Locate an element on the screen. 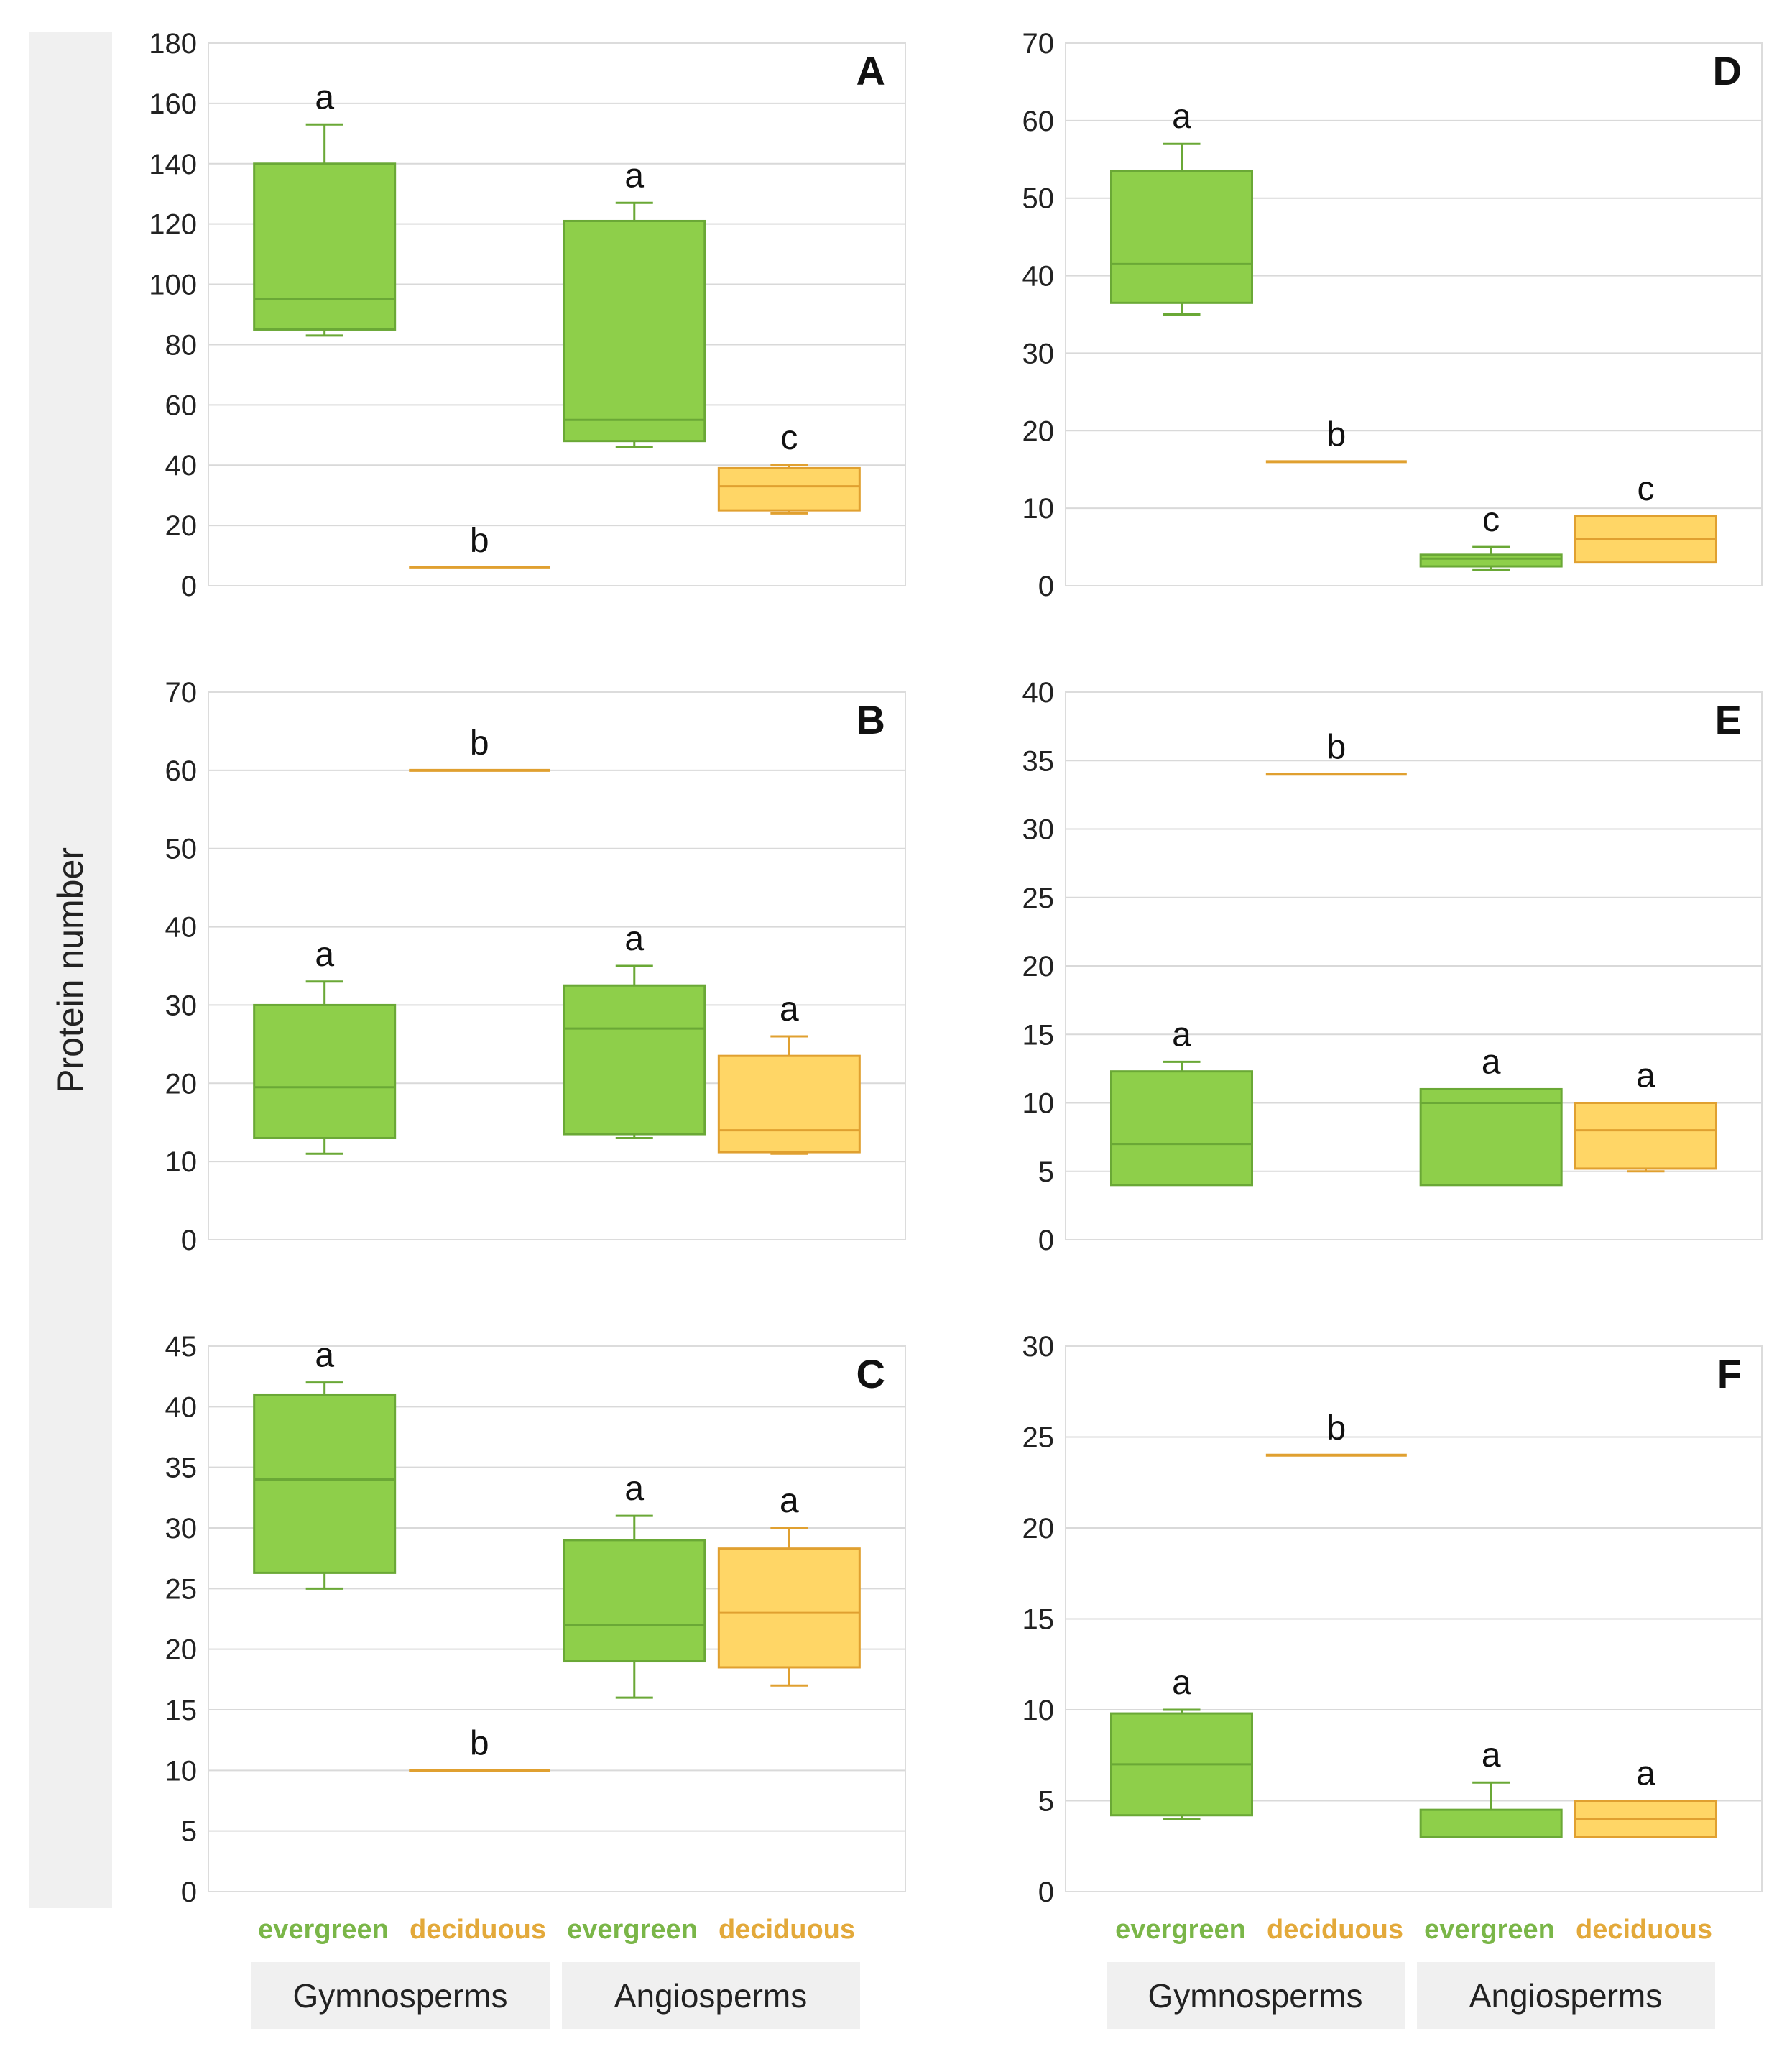  y-tick-label: 60 is located at coordinates (181, 405).